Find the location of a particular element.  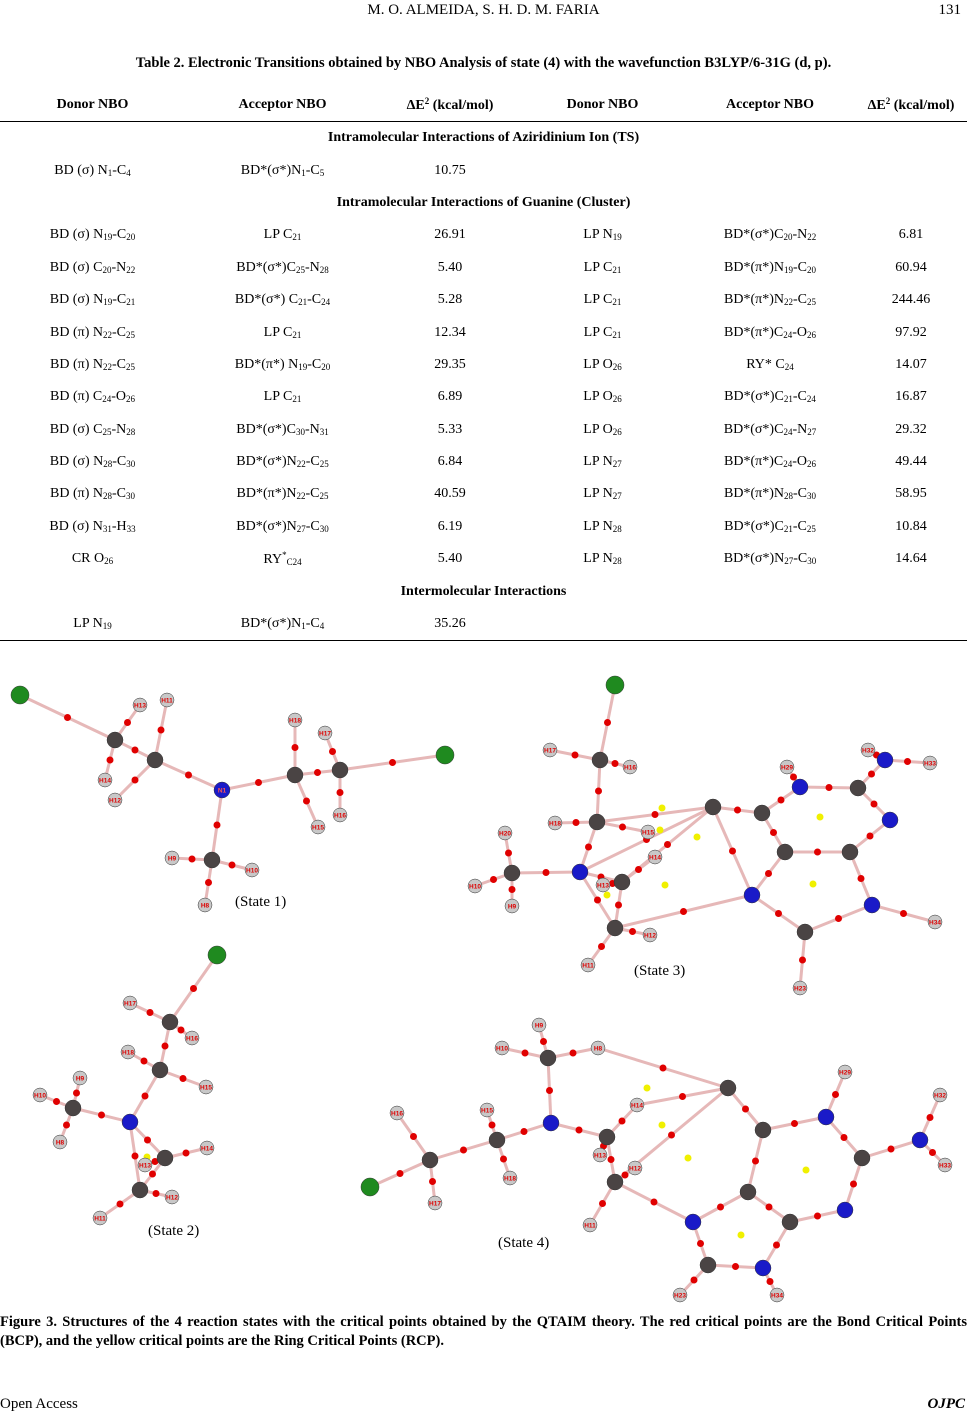

table-cell: BD (π) C24-O26 is located at coordinates (92, 397).